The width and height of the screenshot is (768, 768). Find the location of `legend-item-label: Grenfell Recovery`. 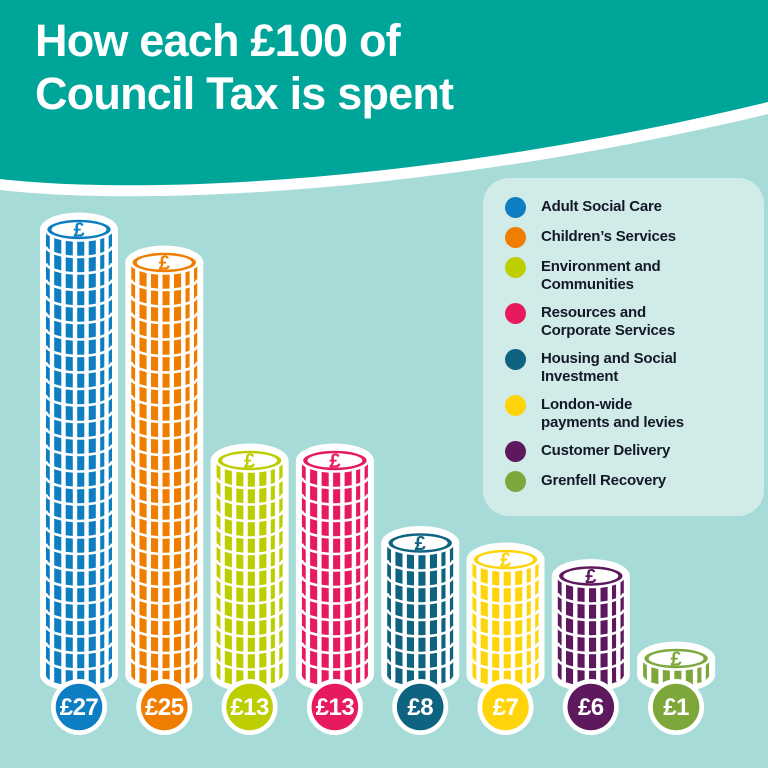

legend-item-label: Grenfell Recovery is located at coordinates (603, 480).